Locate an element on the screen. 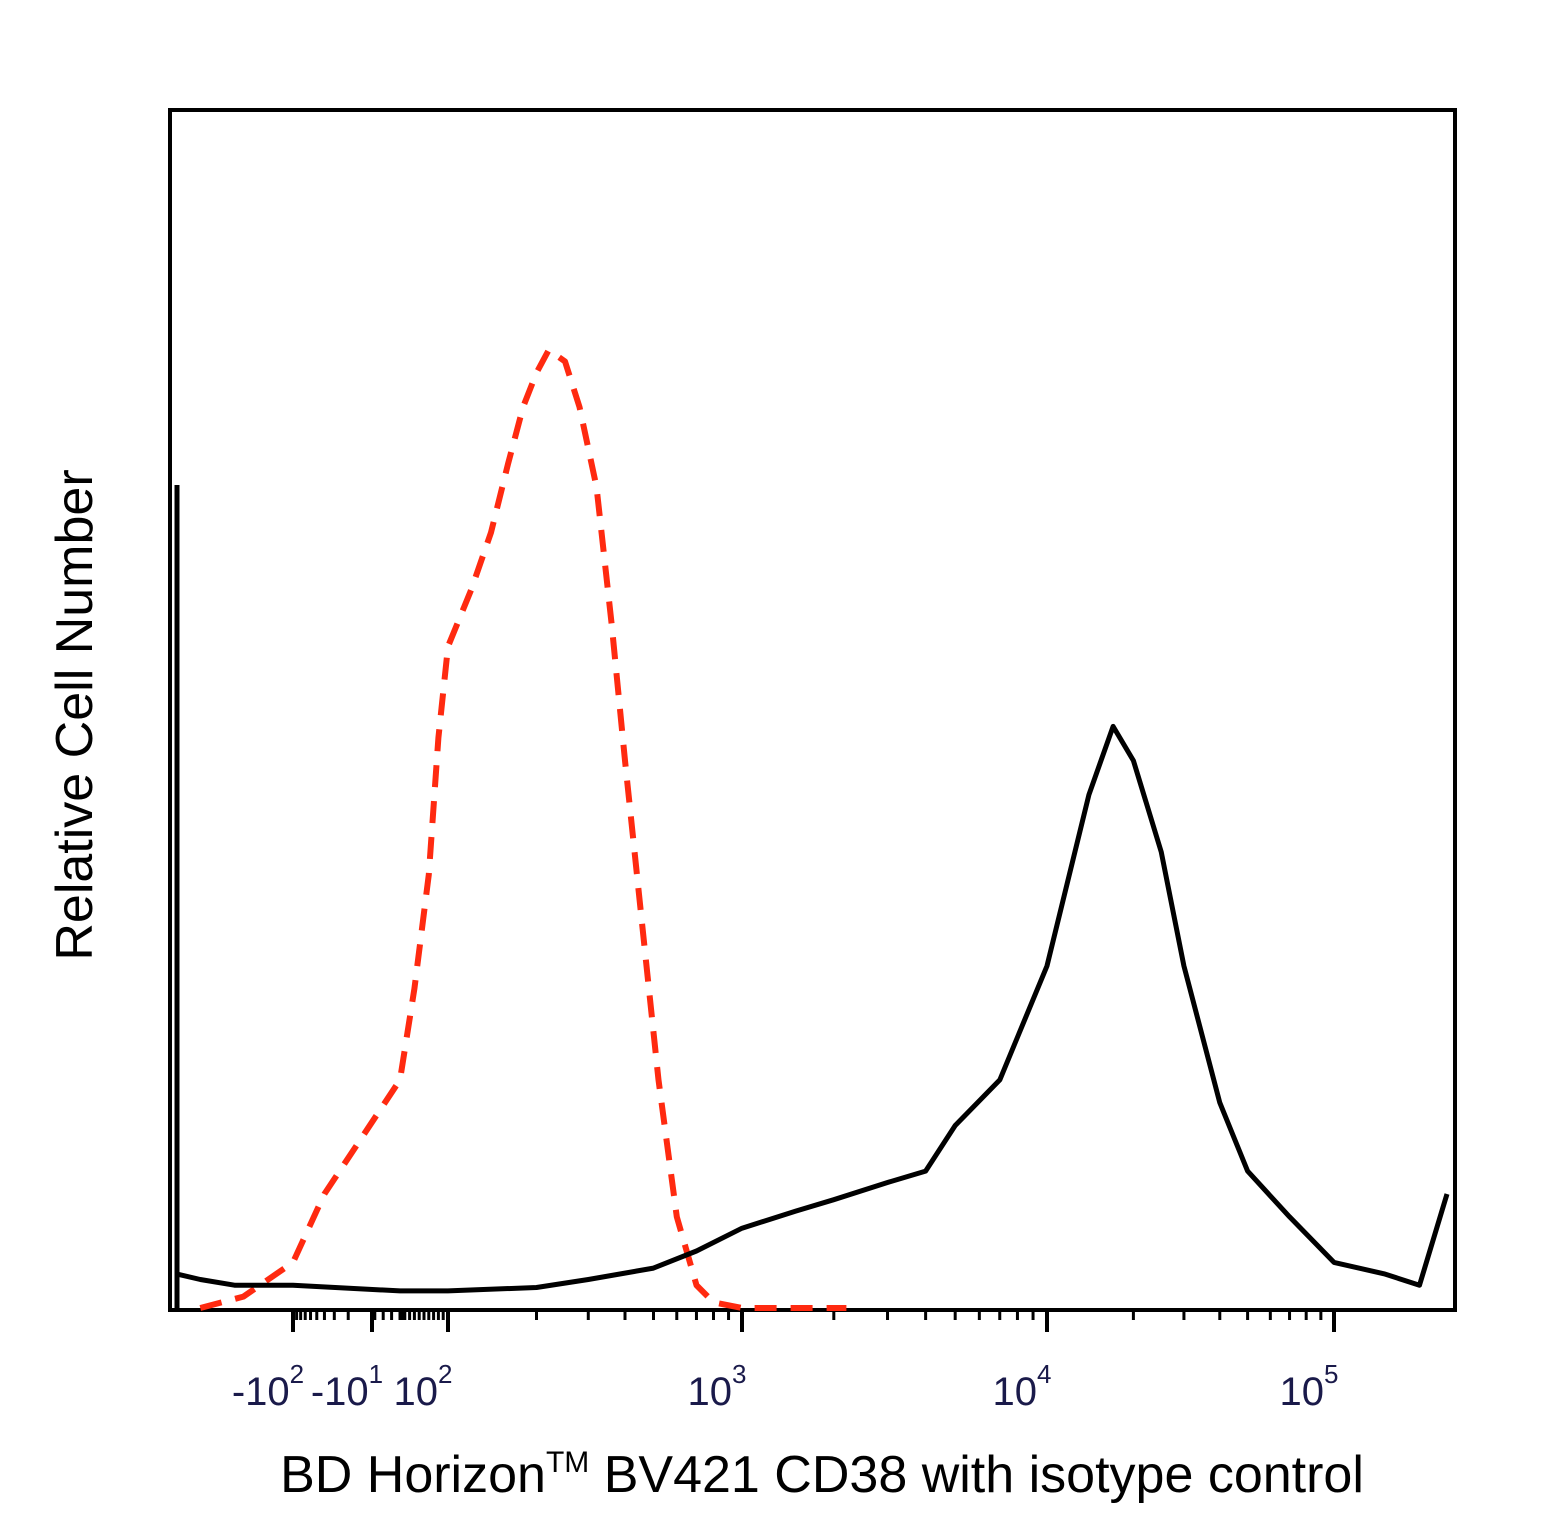  x-tick-label-3: 10³ is located at coordinates (717, 1386).